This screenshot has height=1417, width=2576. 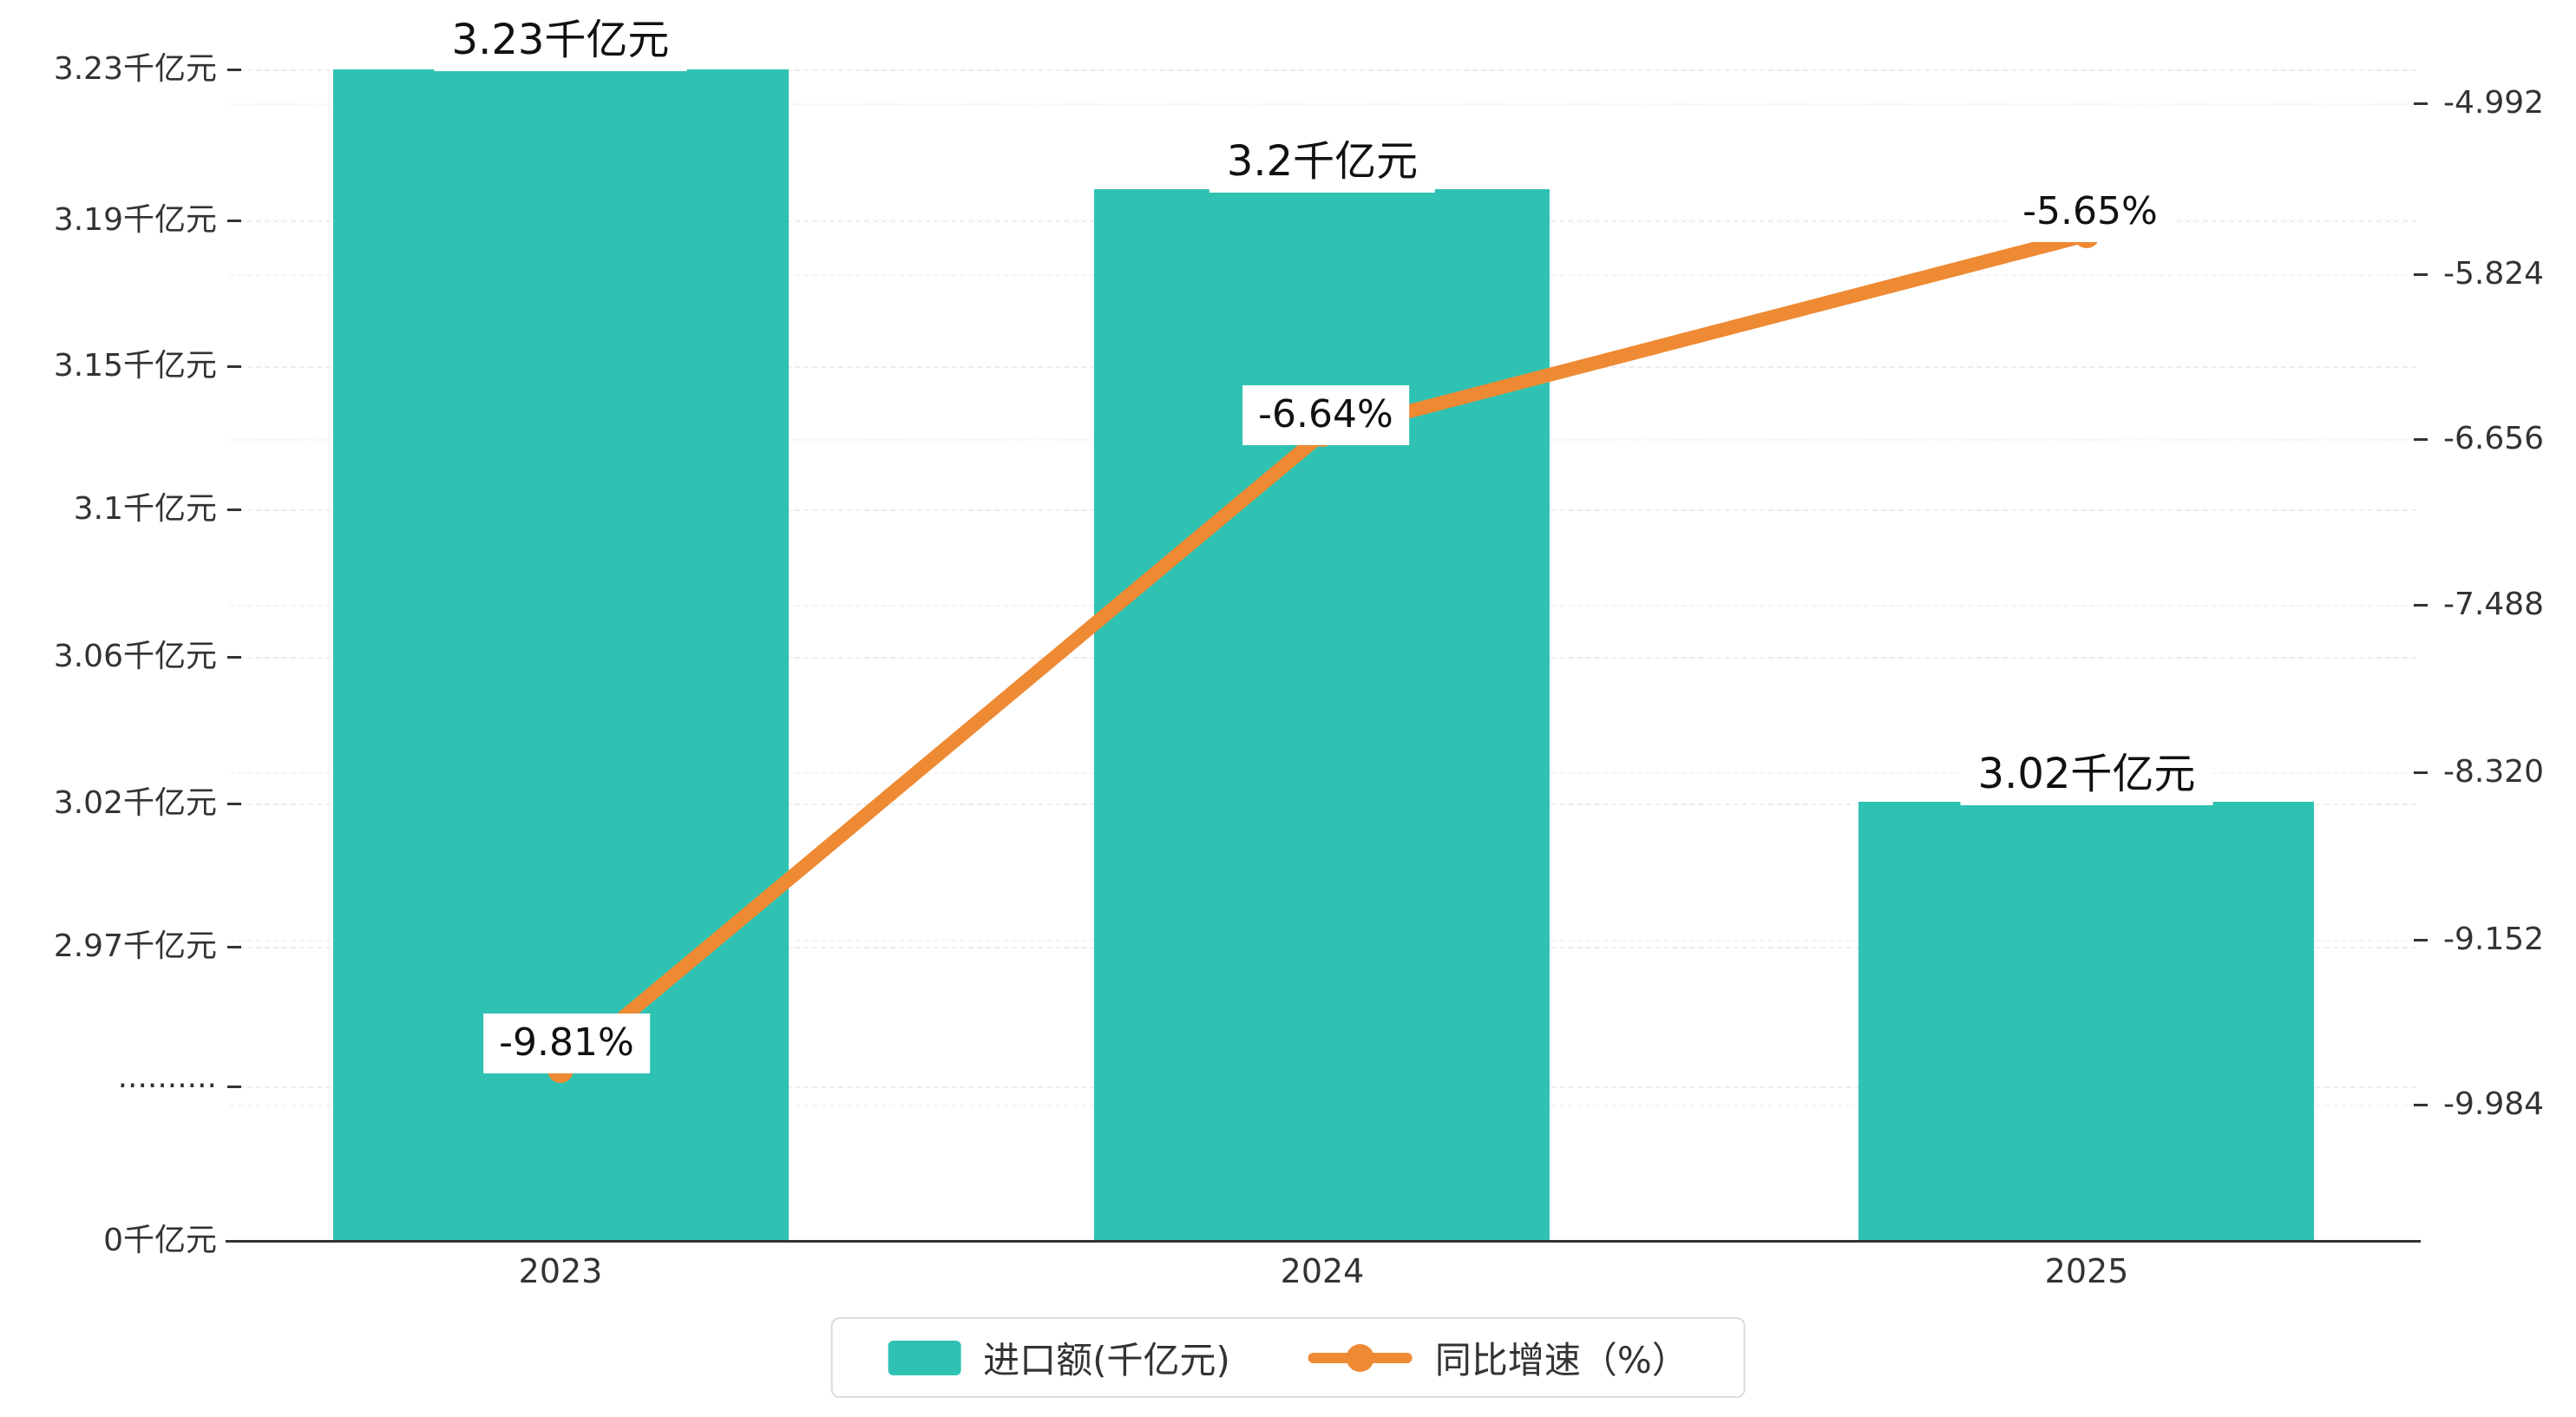 What do you see at coordinates (135, 366) in the screenshot?
I see `y-axis-left-tick-label: 3.15千亿元` at bounding box center [135, 366].